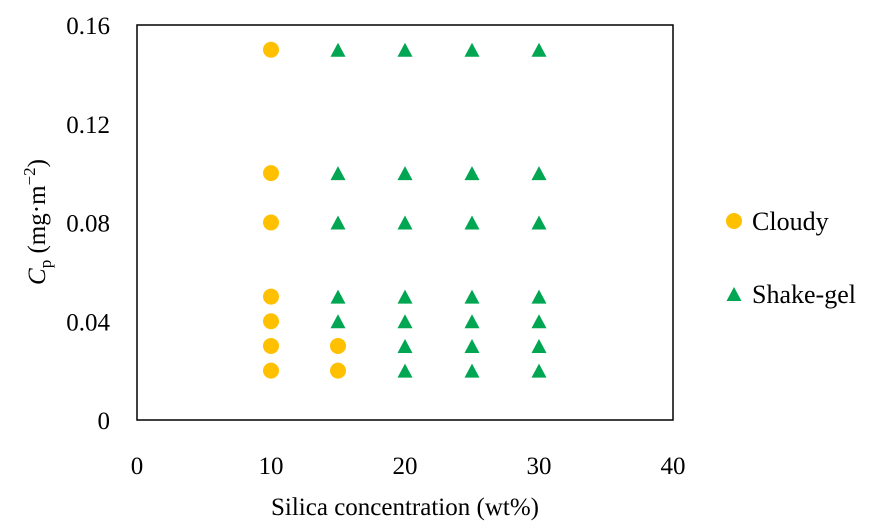 This screenshot has width=882, height=527. Describe the element at coordinates (734, 221) in the screenshot. I see `legend-circle-marker` at that location.